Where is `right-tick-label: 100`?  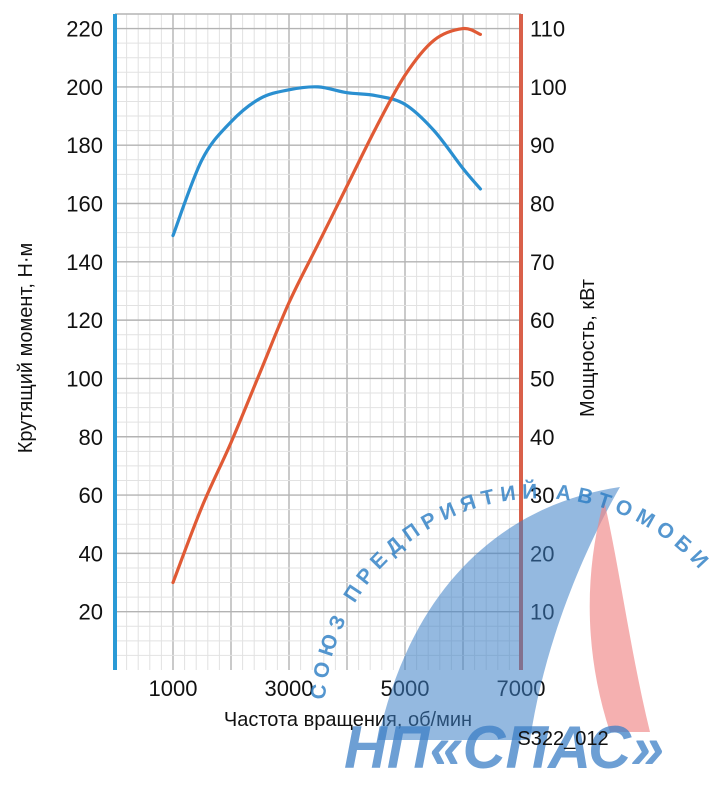
right-tick-label: 100 is located at coordinates (548, 87).